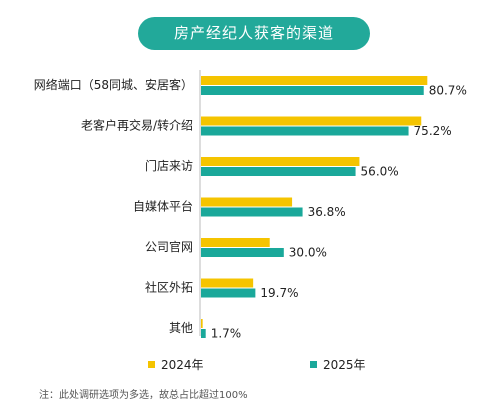  Describe the element at coordinates (151, 364) in the screenshot. I see `legend-swatch-2024` at that location.